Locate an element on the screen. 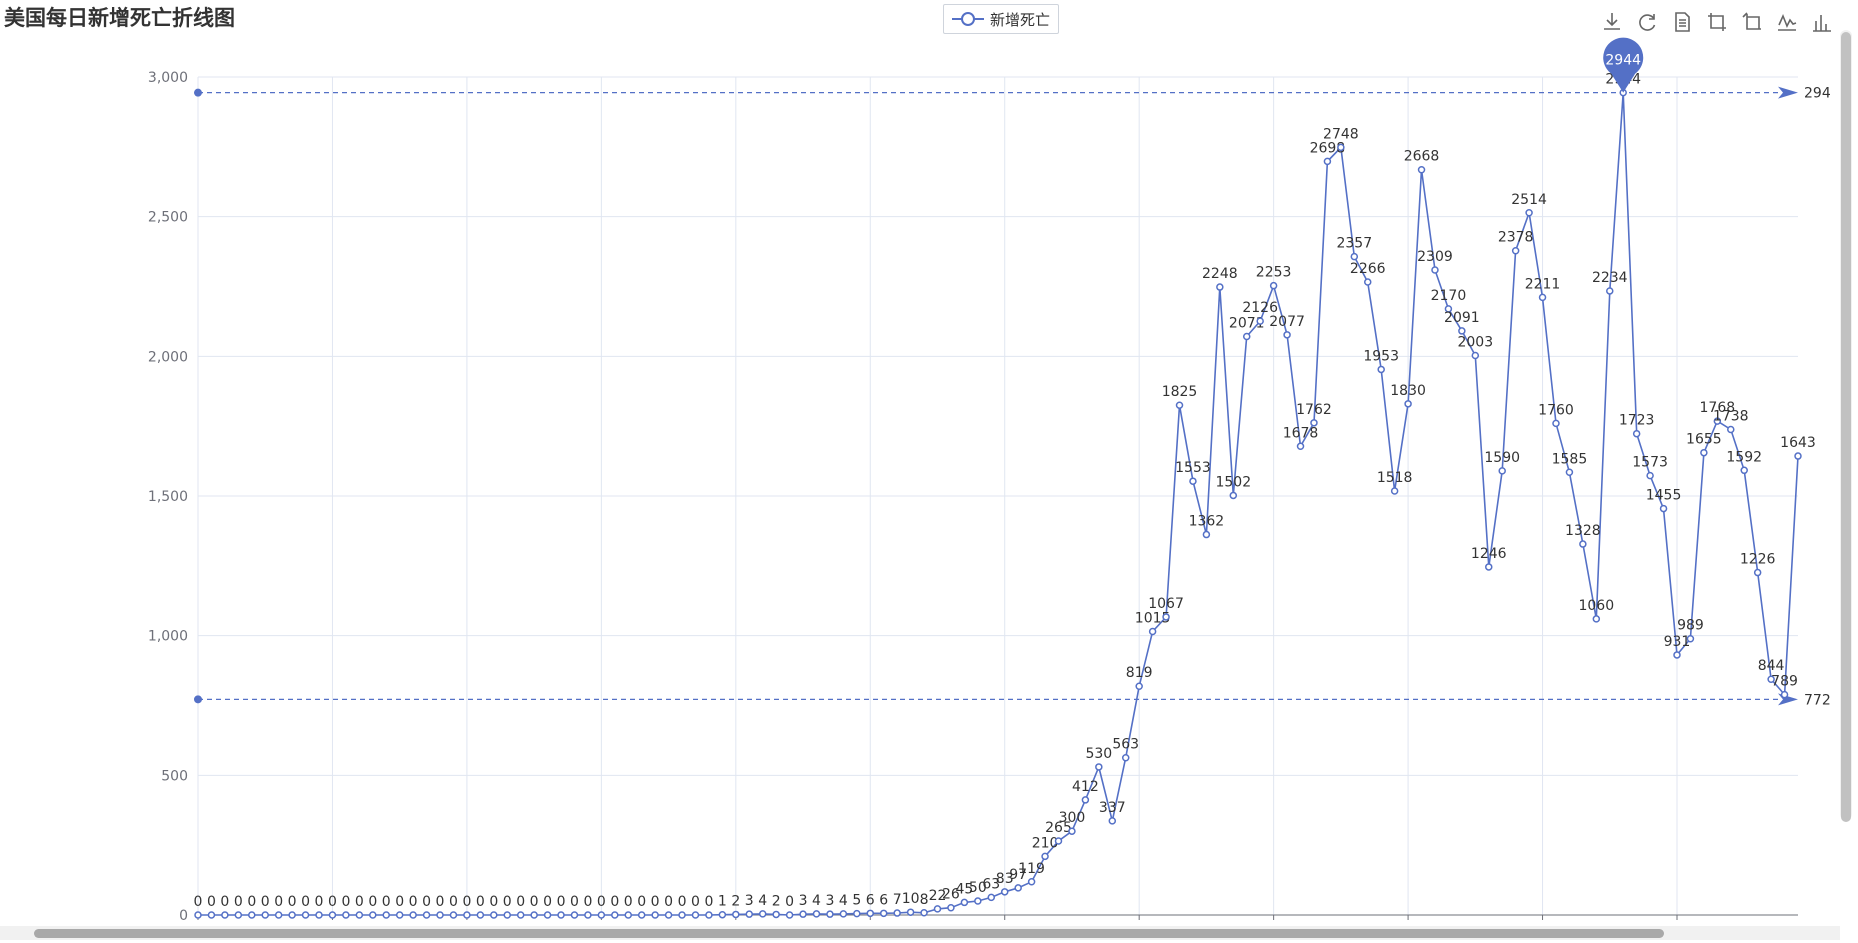 The image size is (1858, 943). horizontal-scrollbar is located at coordinates (920, 933).